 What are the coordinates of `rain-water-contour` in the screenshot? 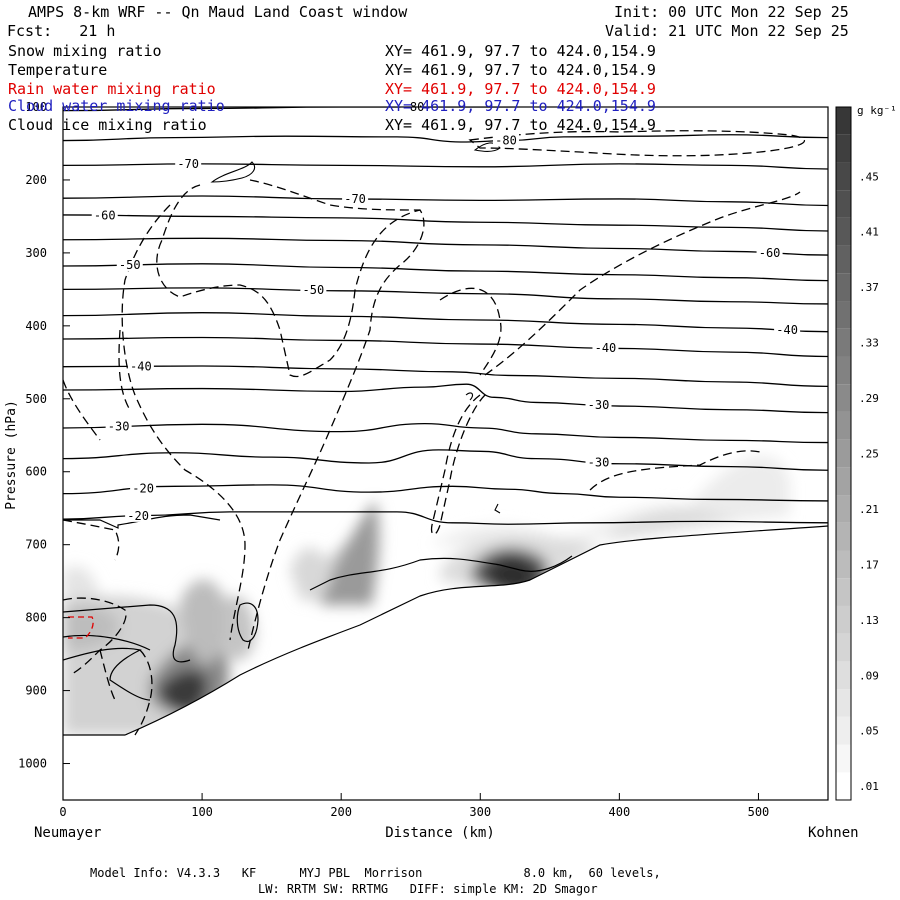 It's located at (81, 627).